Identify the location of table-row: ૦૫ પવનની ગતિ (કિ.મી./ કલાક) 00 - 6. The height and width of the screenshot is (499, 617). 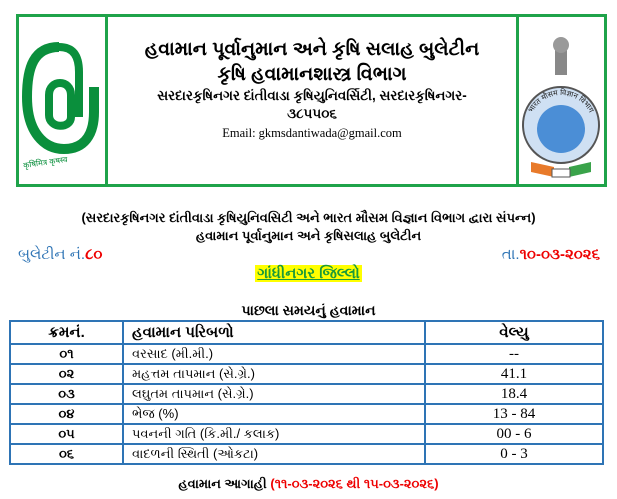
(306, 434).